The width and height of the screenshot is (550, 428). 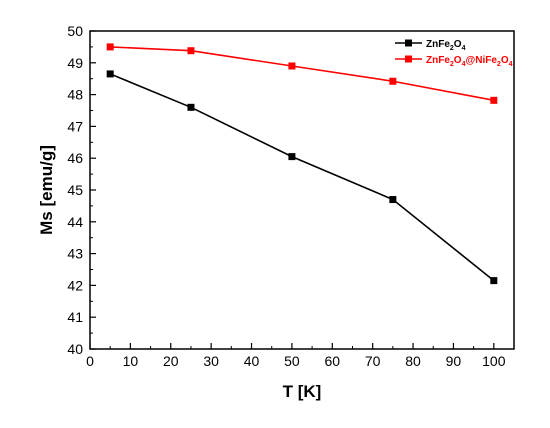 What do you see at coordinates (494, 361) in the screenshot?
I see `x-tick-label: 100` at bounding box center [494, 361].